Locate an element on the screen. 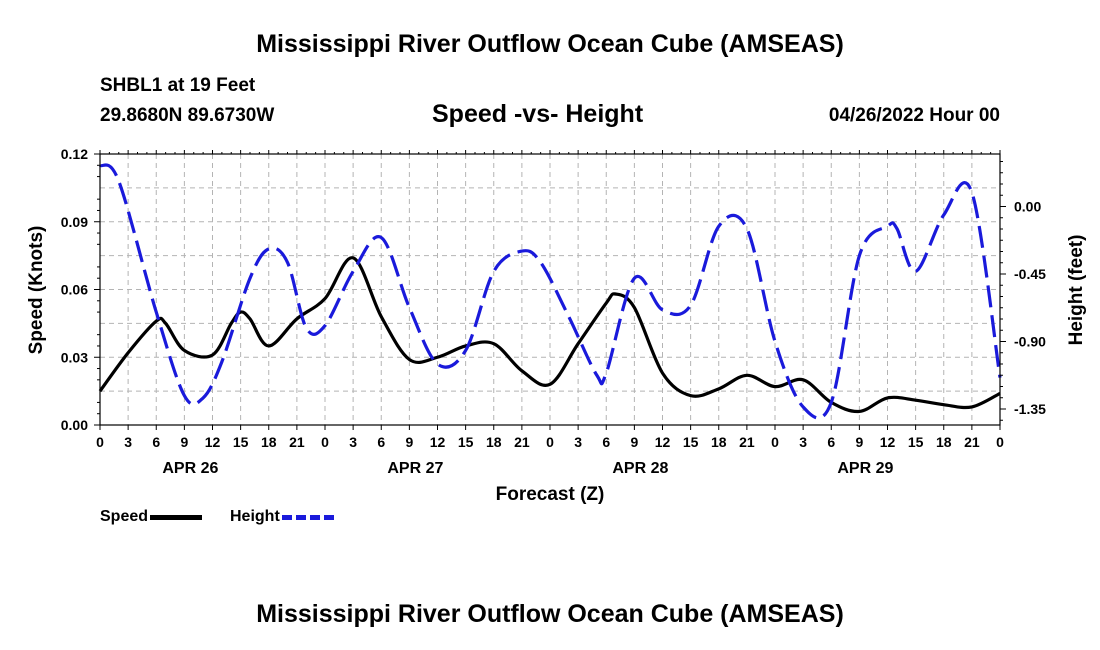 Image resolution: width=1100 pixels, height=650 pixels. y2-axis-title: Height (feet) is located at coordinates (1076, 290).